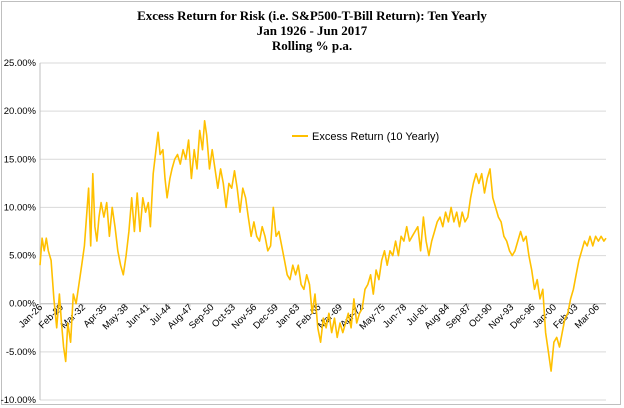 This screenshot has width=624, height=408. What do you see at coordinates (21, 352) in the screenshot?
I see `y-tick-label: -5.00%` at bounding box center [21, 352].